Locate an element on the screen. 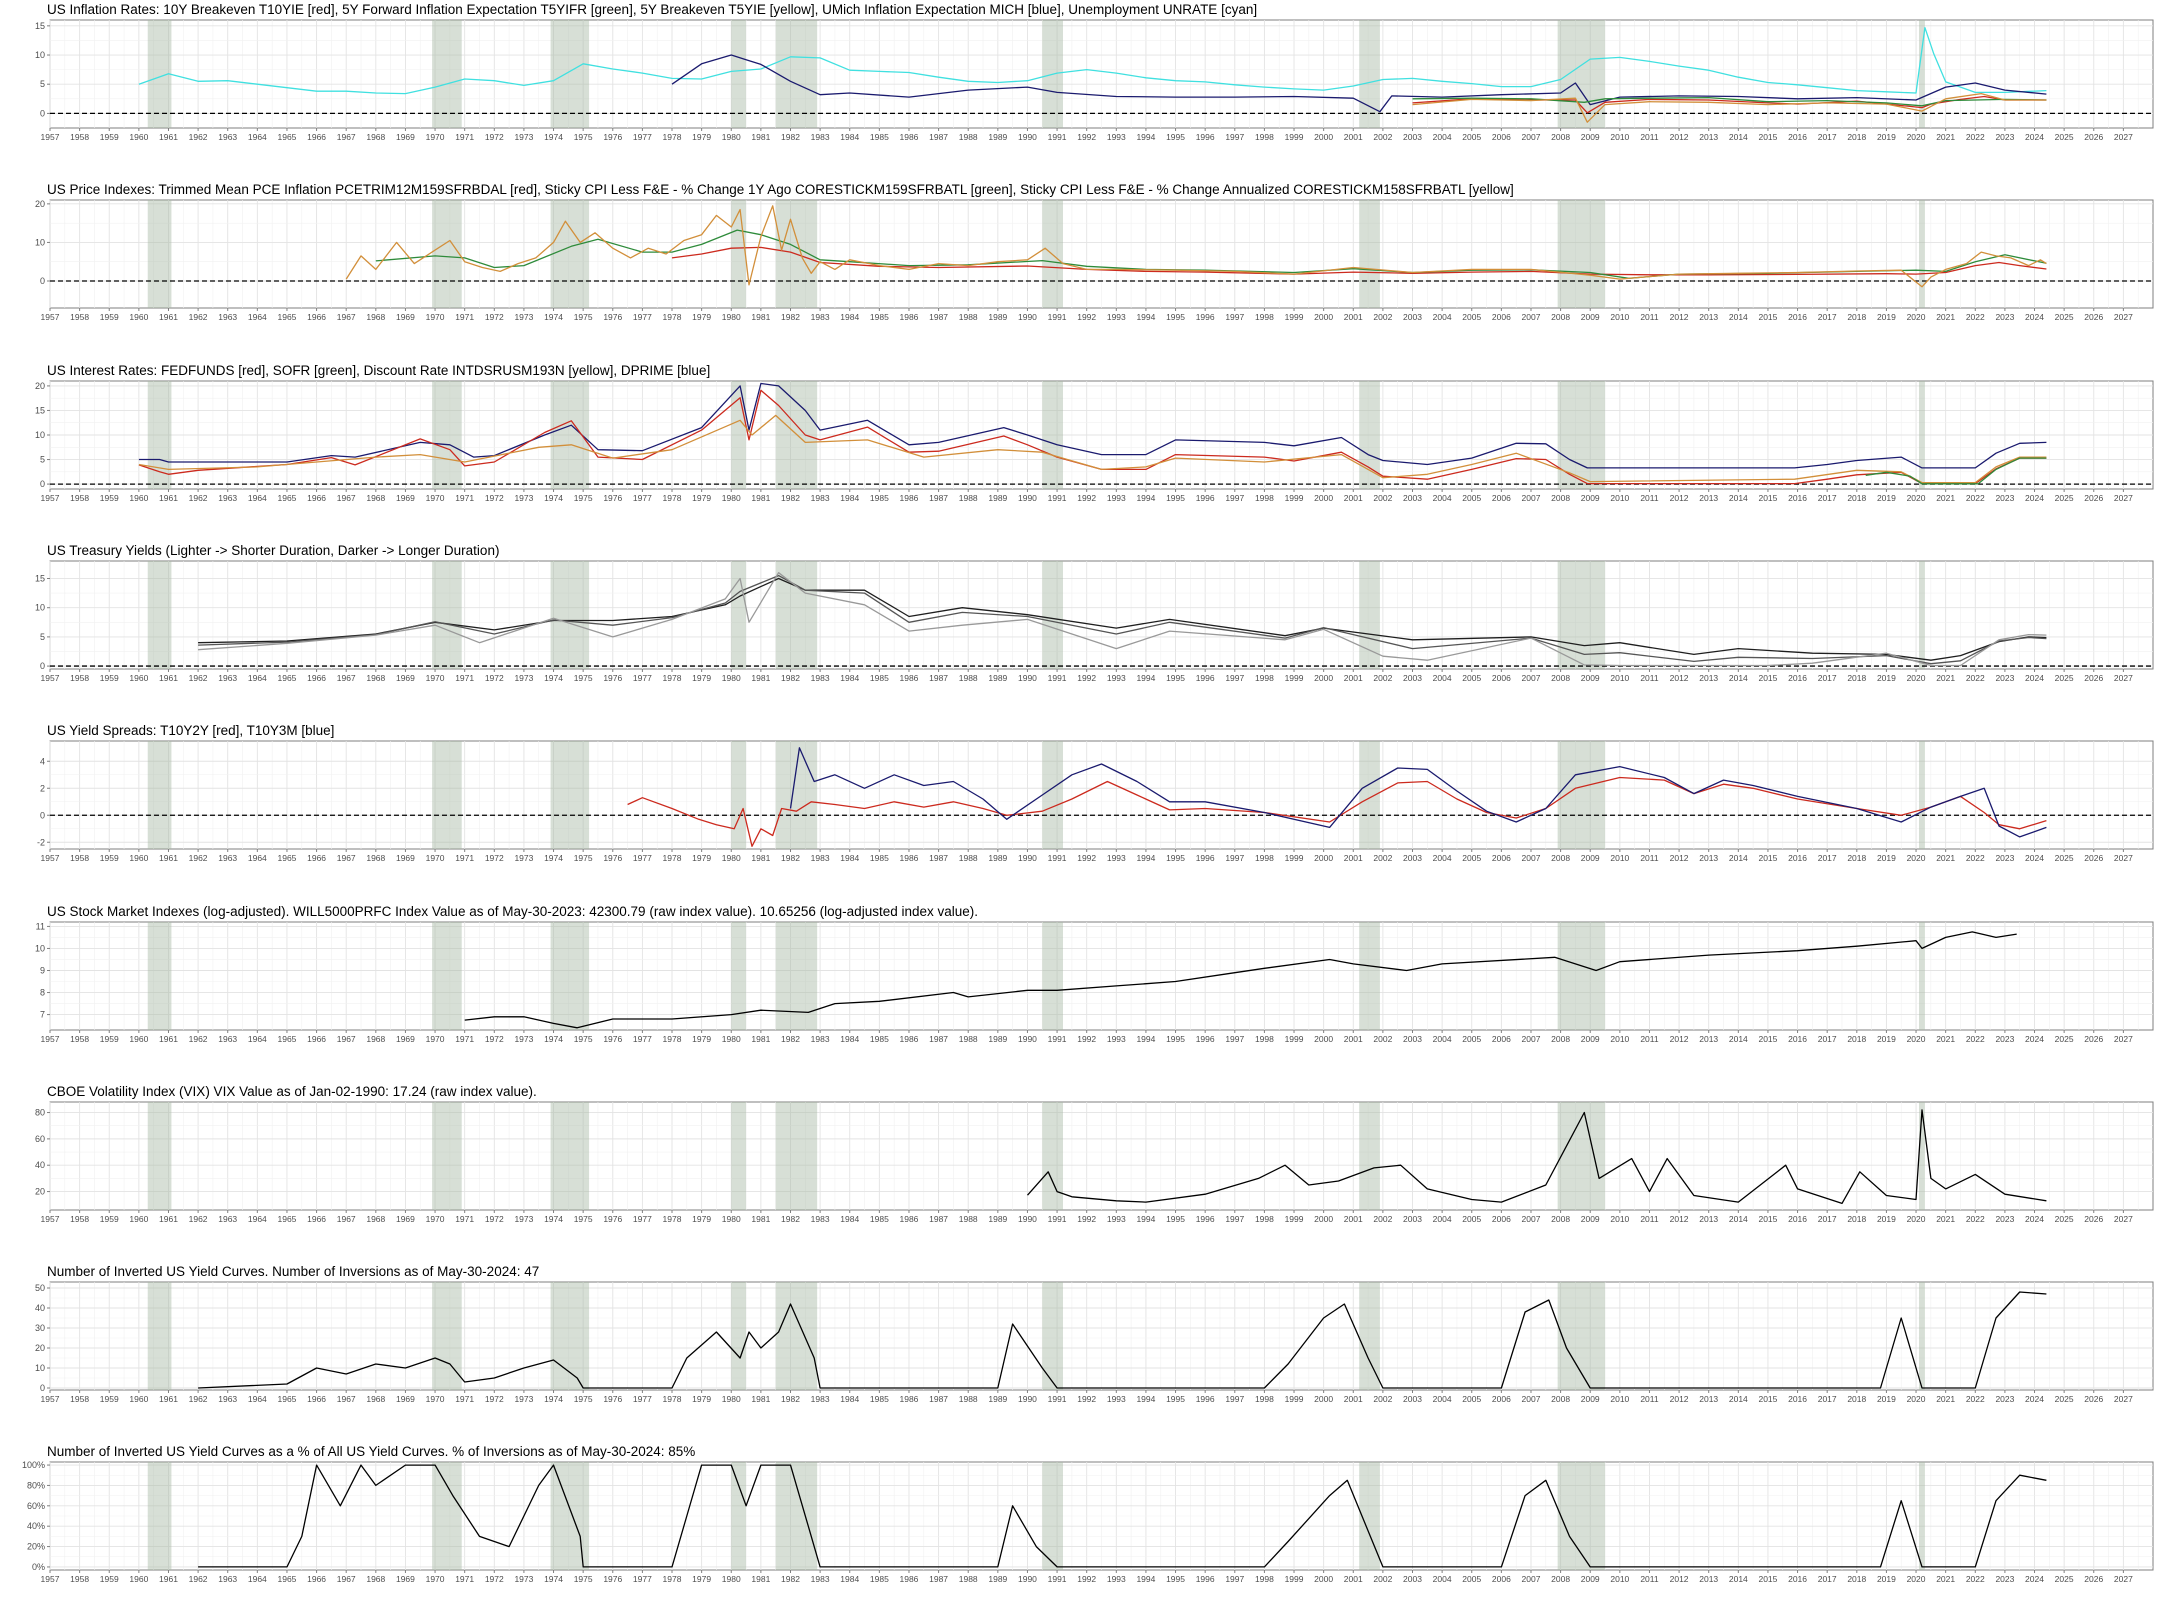 This screenshot has width=2160, height=1620. x-tick-label: 1970 is located at coordinates (435, 1039).